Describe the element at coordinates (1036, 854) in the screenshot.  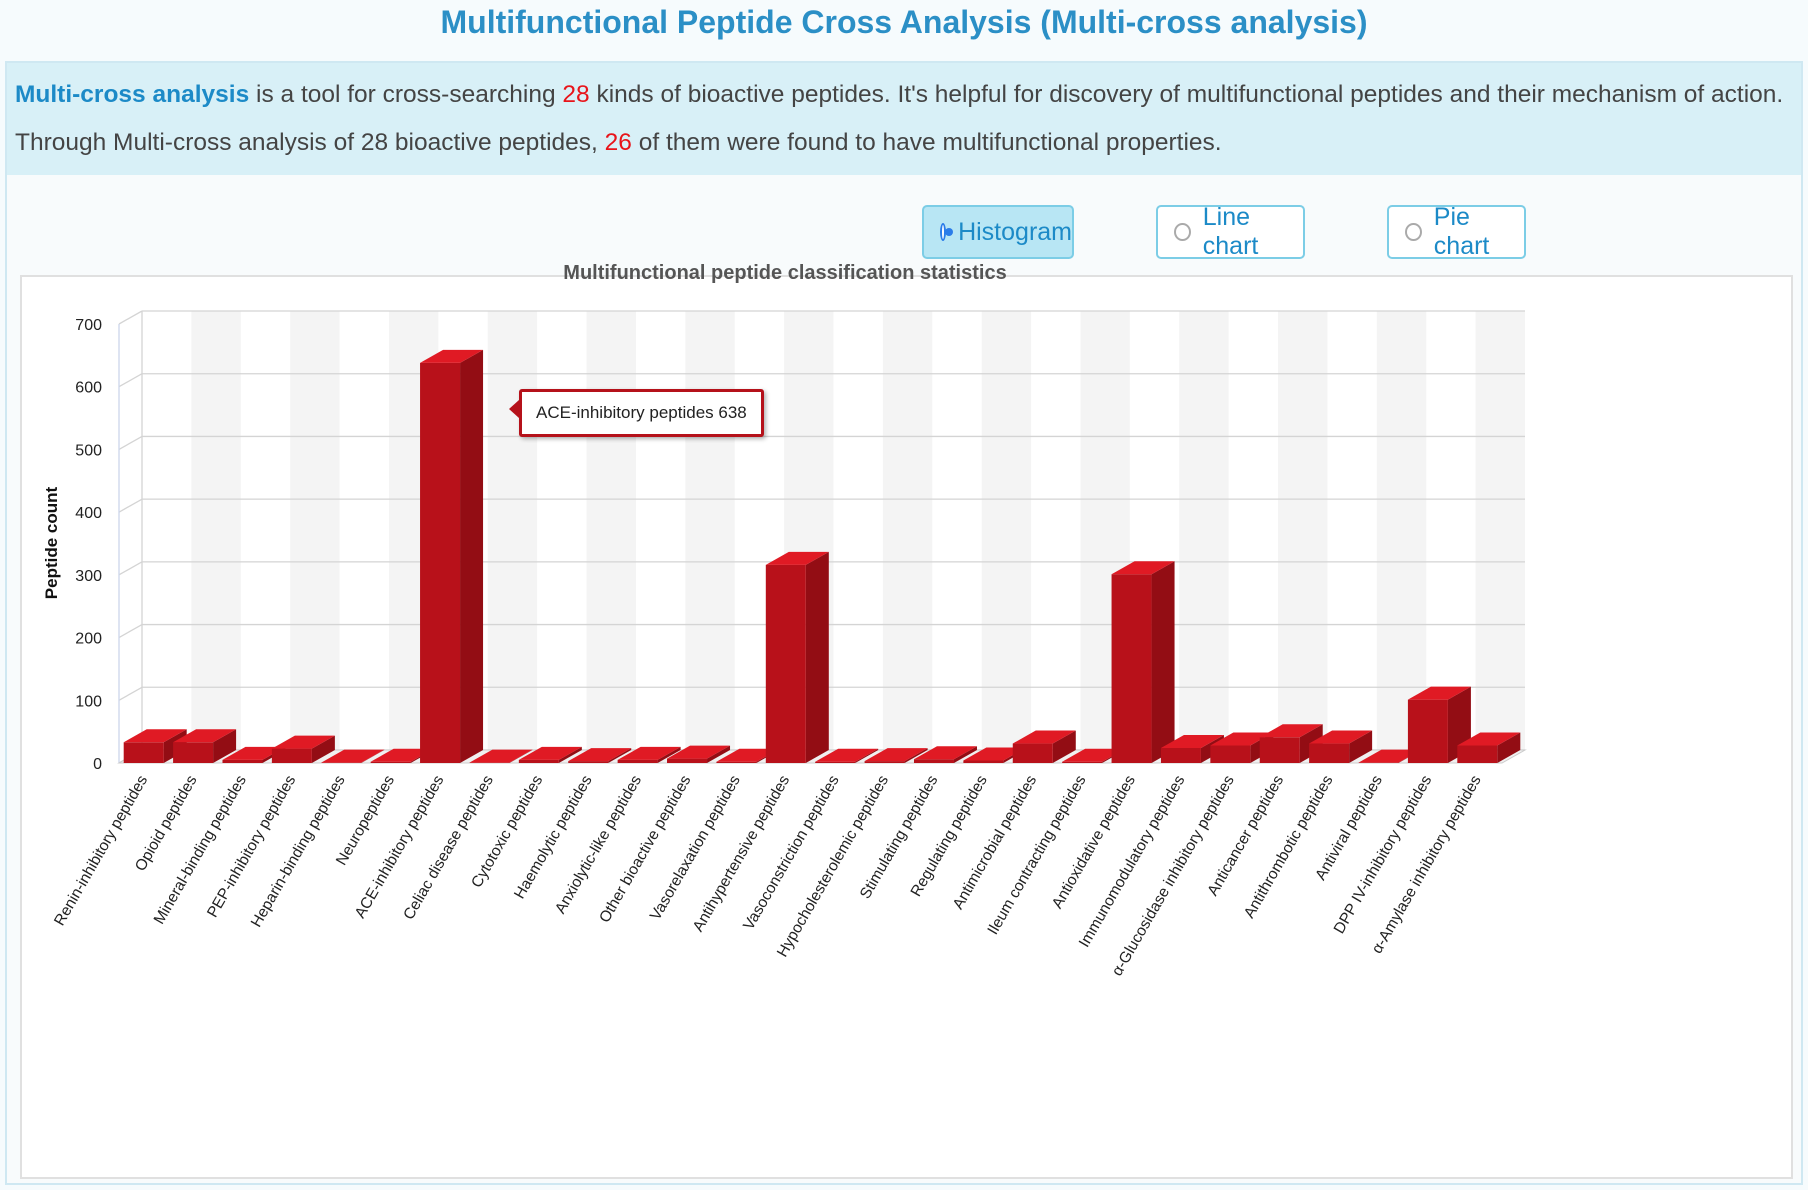
I see `x-tick-label: Ileum contracting peptides` at that location.